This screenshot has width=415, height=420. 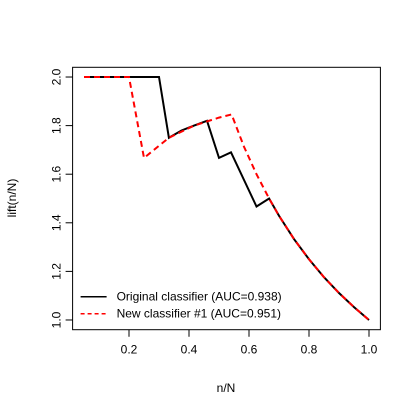 What do you see at coordinates (309, 350) in the screenshot?
I see `x-tick-label: 0.8` at bounding box center [309, 350].